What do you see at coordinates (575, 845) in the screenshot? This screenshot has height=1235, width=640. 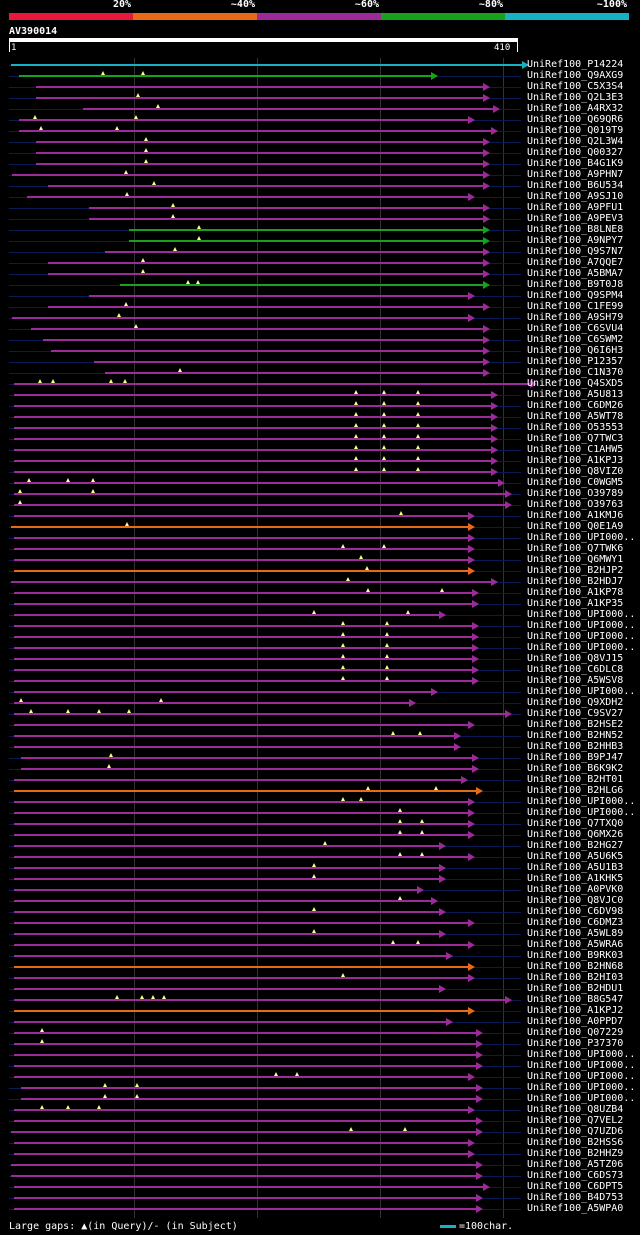 I see `hit-label: UniRef100_B2HG27` at bounding box center [575, 845].